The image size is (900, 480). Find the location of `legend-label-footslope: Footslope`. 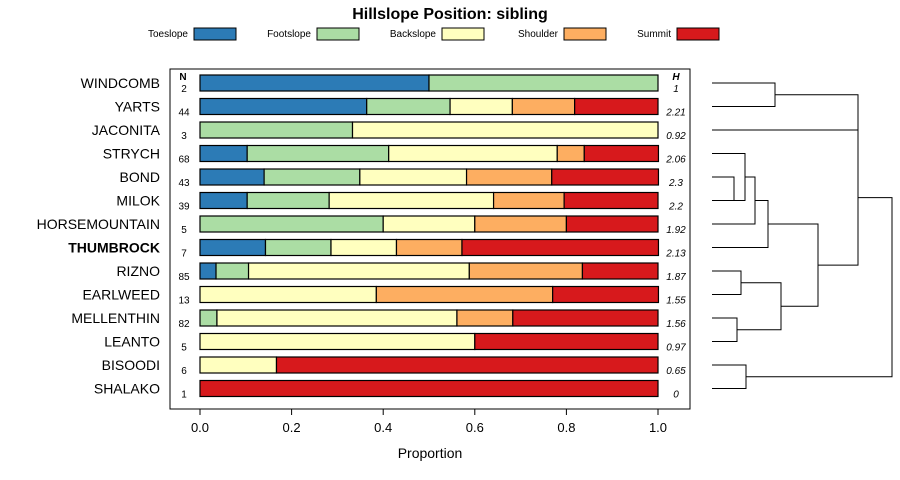

legend-label-footslope: Footslope is located at coordinates (289, 34).